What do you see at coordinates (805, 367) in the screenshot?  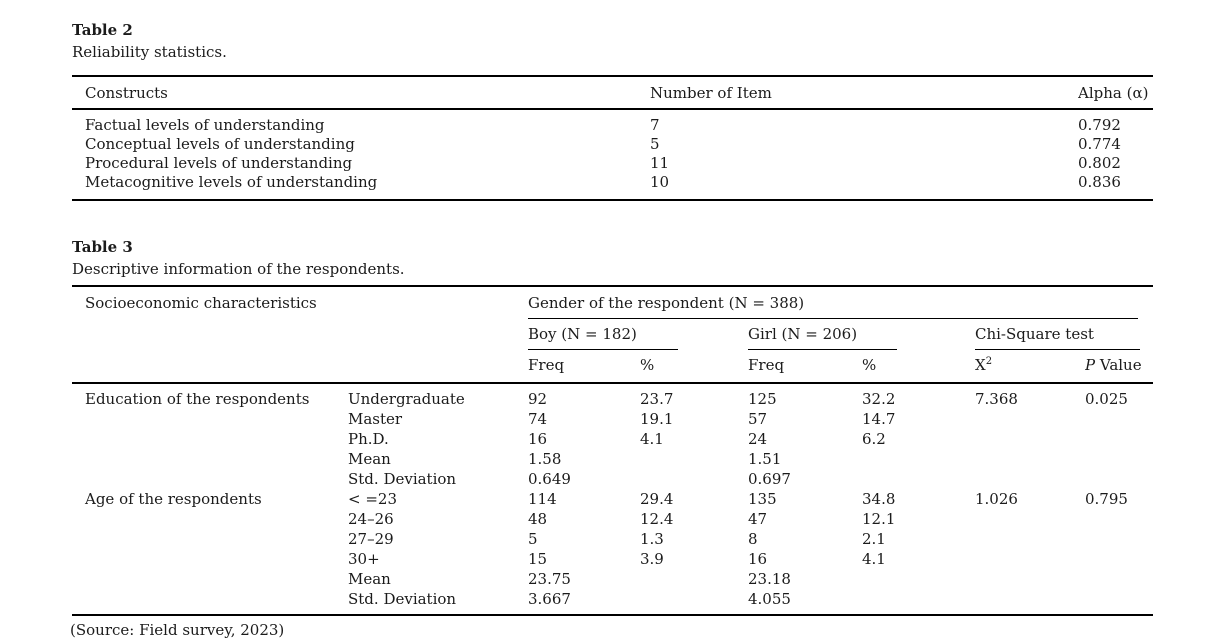 I see `girl-freq-header: Freq` at bounding box center [805, 367].